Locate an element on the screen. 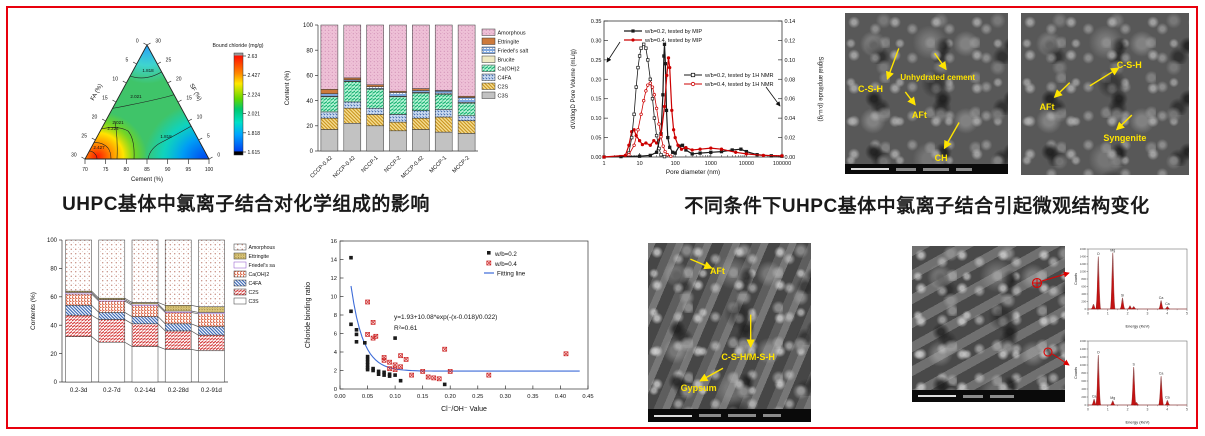 The width and height of the screenshot is (1205, 436). svg-text: 0.15 is located at coordinates (422, 397).